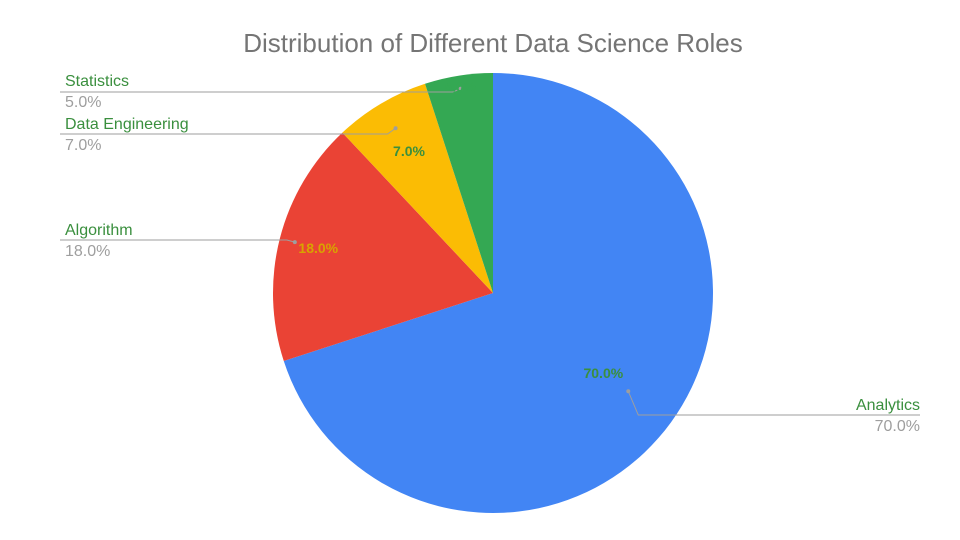  What do you see at coordinates (888, 405) in the screenshot?
I see `external-label-analytics: Analytics` at bounding box center [888, 405].